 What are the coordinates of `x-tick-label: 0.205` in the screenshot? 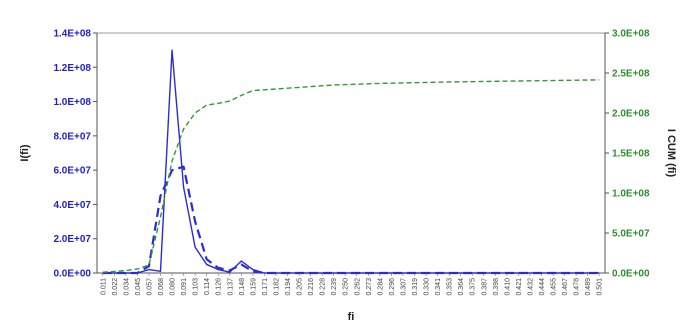 It's located at (300, 287).